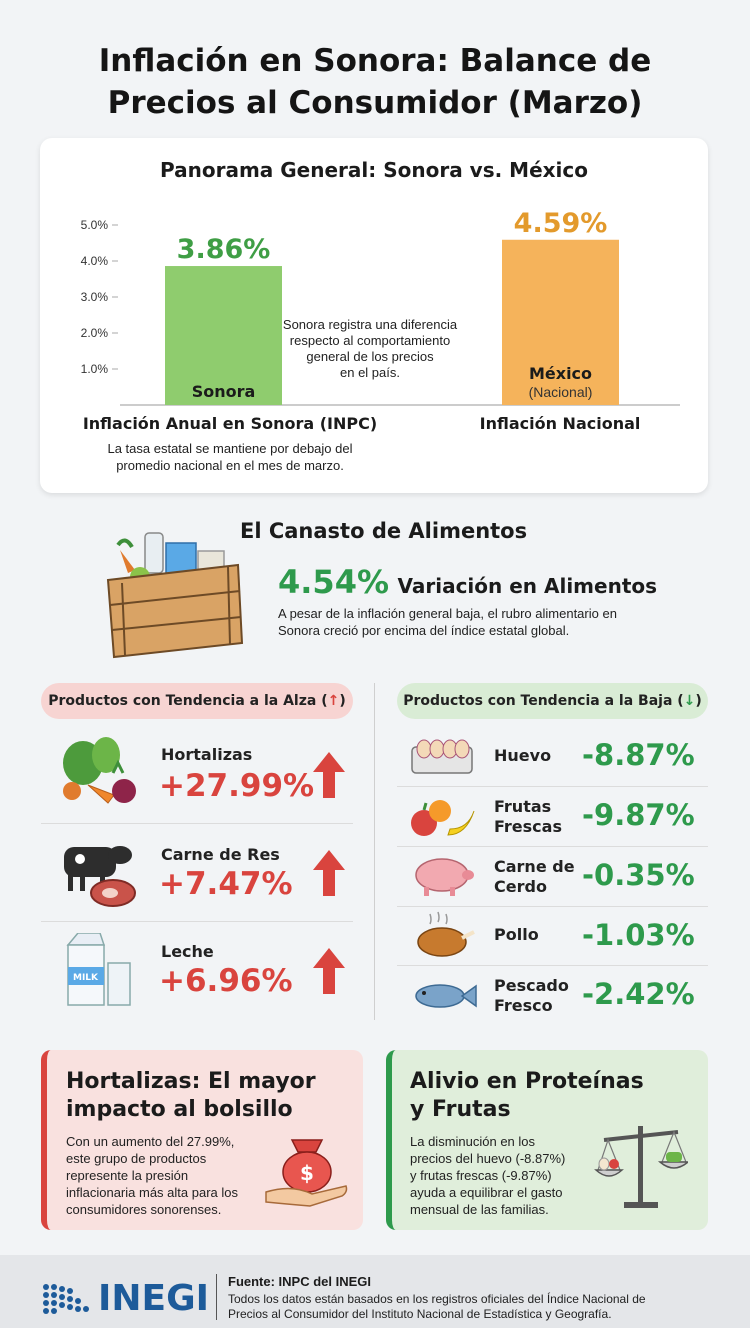  Describe the element at coordinates (638, 755) in the screenshot. I see `down-item-value: -8.87%` at that location.